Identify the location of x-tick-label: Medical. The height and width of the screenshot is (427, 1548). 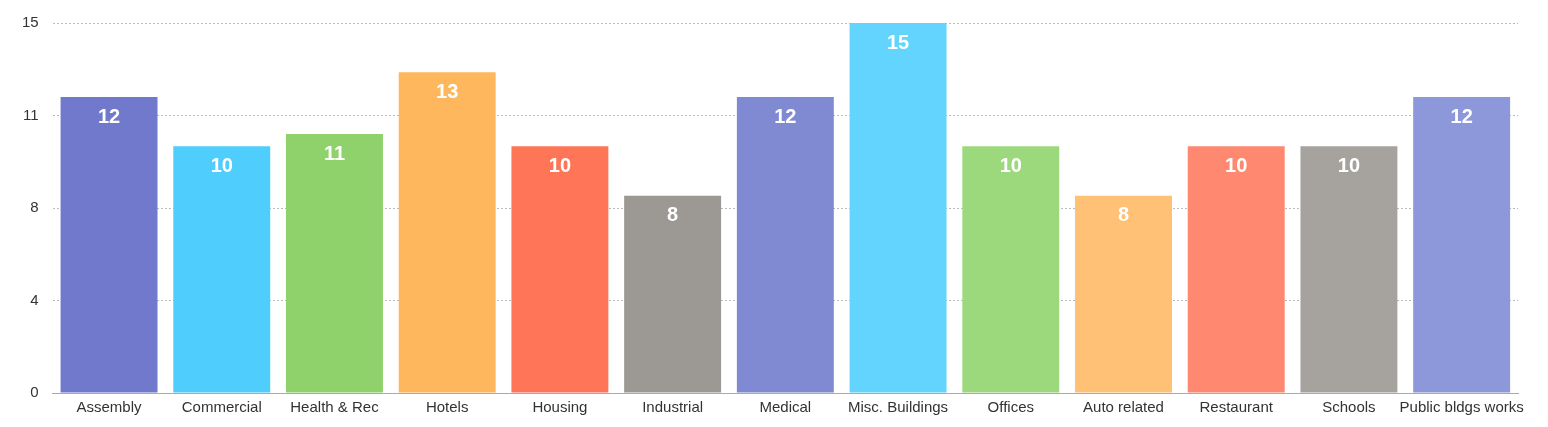
(785, 407).